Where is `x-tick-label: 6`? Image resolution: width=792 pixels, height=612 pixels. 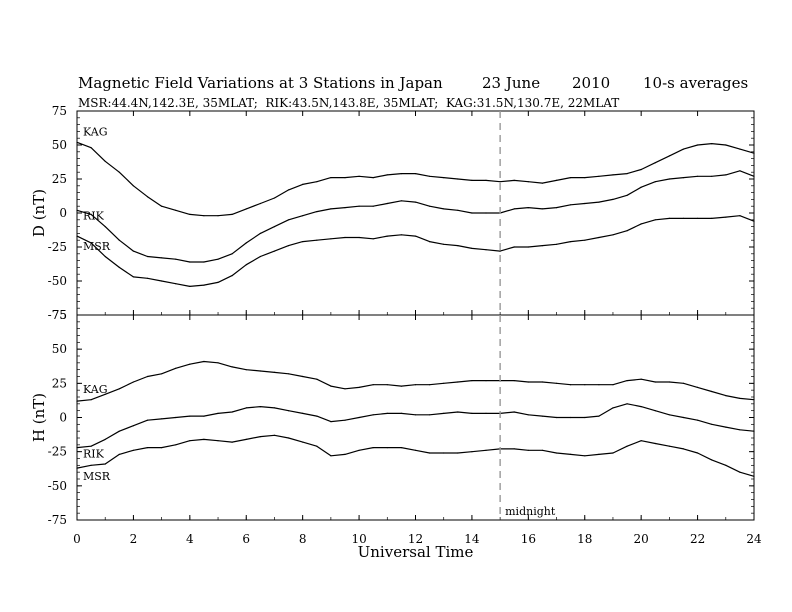 x-tick-label: 6 is located at coordinates (246, 539).